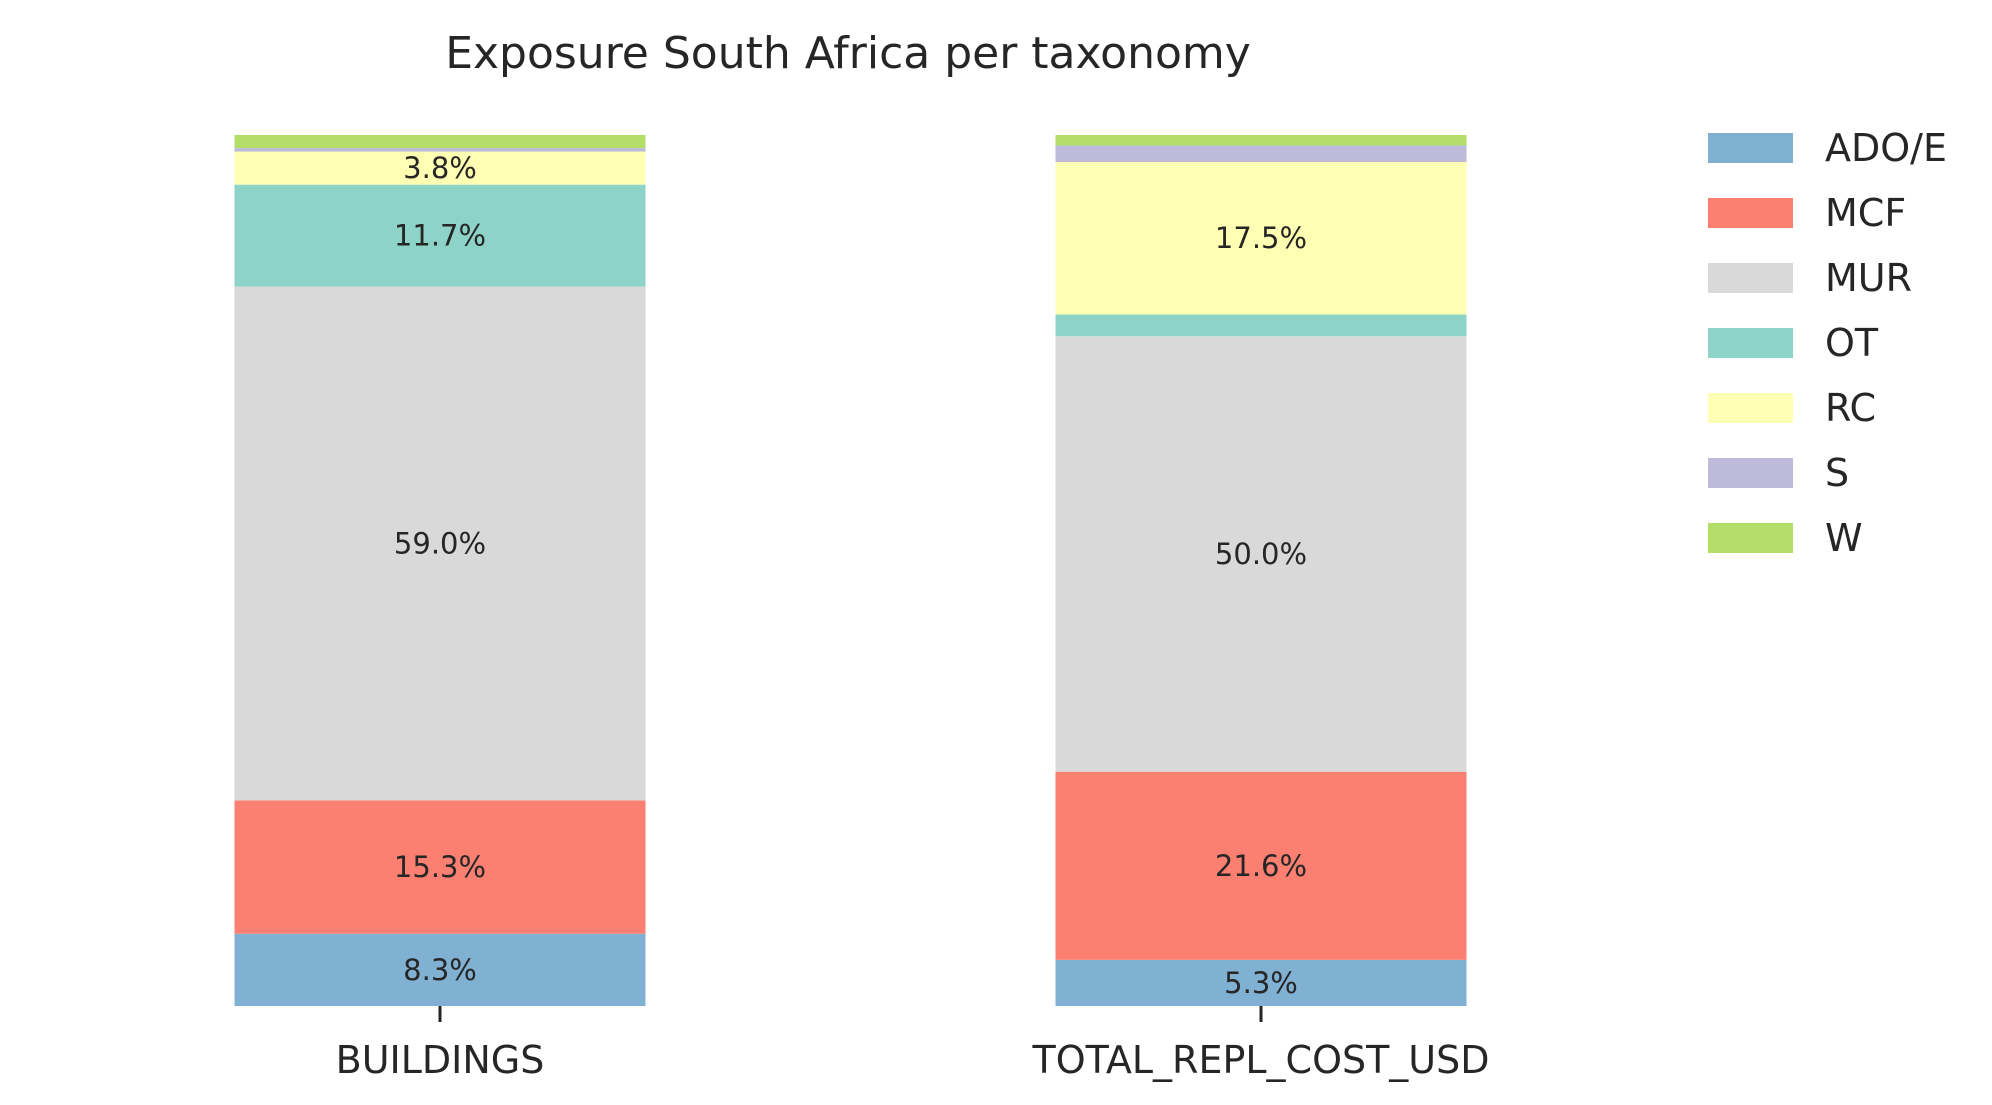 This screenshot has height=1105, width=1992. Describe the element at coordinates (440, 1060) in the screenshot. I see `x-tick-label-buildings: BUILDINGS` at that location.